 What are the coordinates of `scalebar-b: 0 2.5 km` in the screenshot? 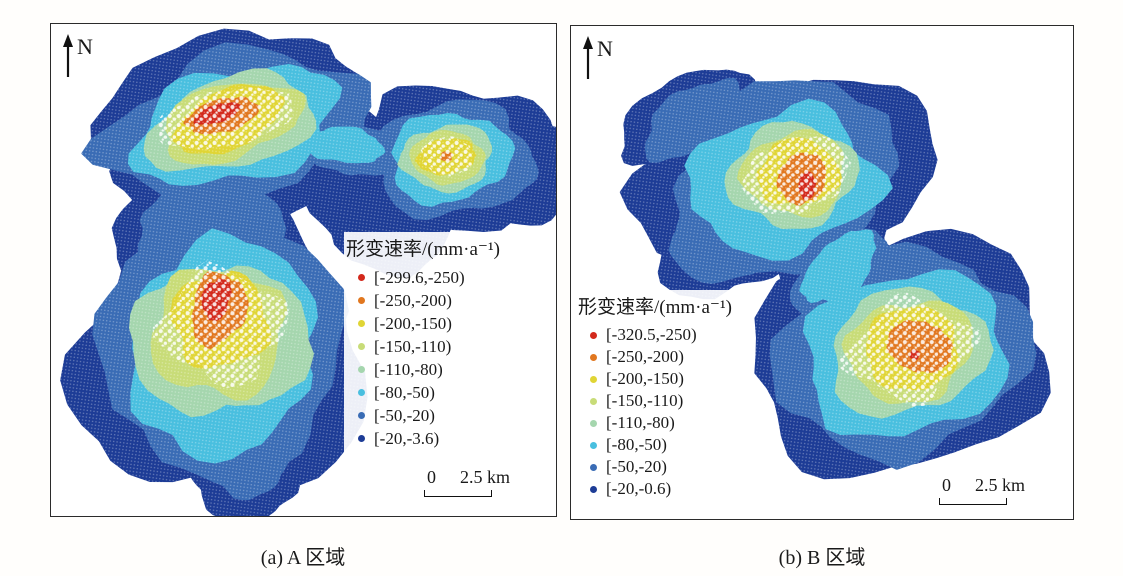 It's located at (989, 492).